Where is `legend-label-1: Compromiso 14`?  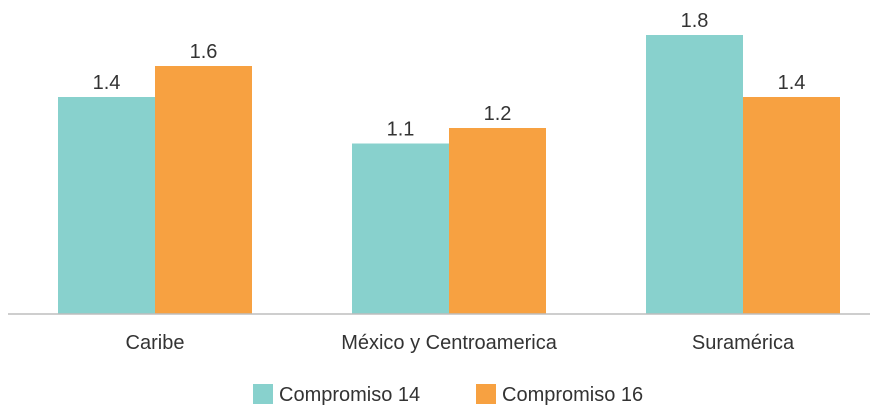
legend-label-1: Compromiso 14 is located at coordinates (349, 395).